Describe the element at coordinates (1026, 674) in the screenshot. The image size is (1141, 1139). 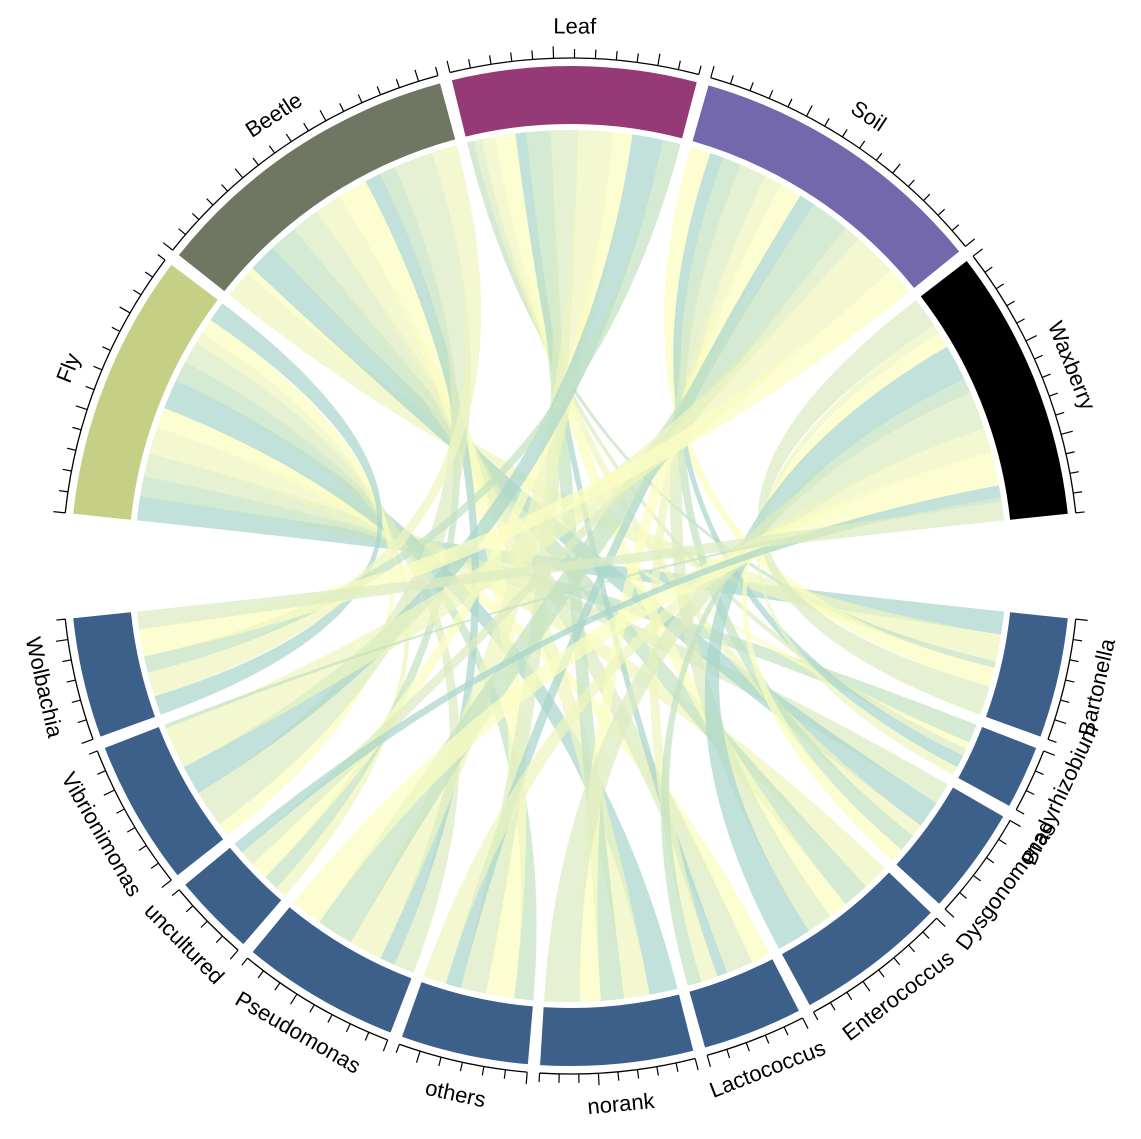
I see `sector-bartonella` at that location.